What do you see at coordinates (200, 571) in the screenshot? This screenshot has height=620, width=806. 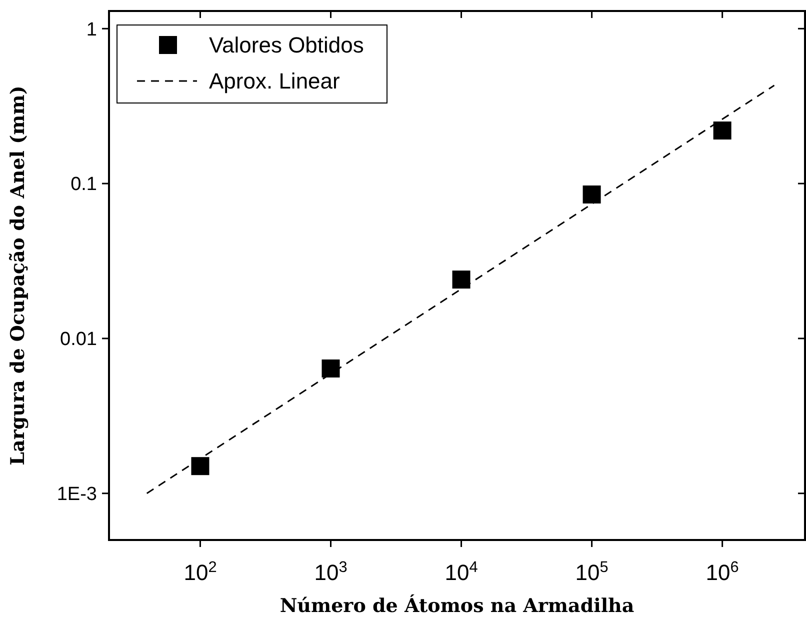 I see `x-tick-label: 10$^{2}$` at bounding box center [200, 571].